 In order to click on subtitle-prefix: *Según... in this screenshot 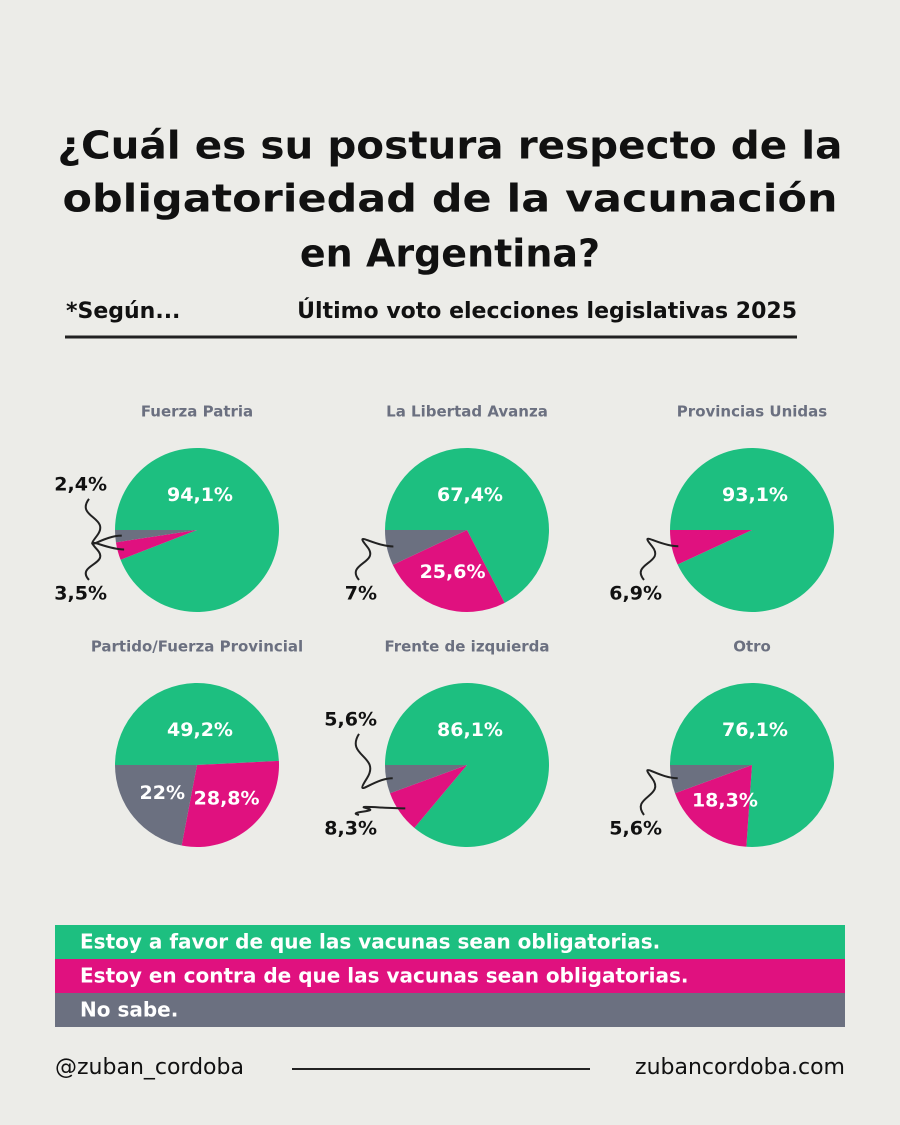, I will do `click(123, 311)`.